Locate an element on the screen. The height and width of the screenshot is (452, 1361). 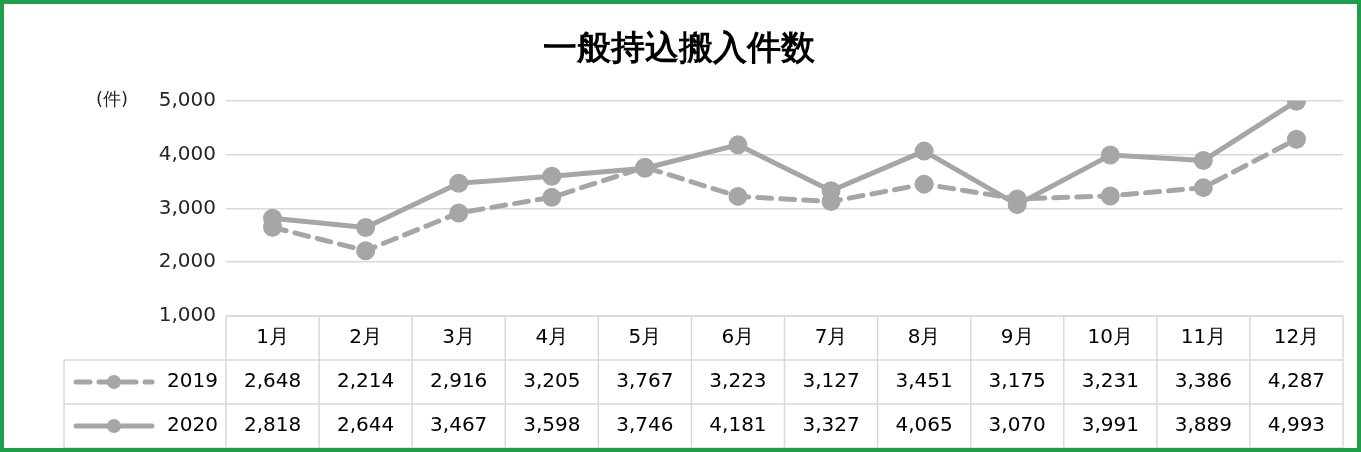
x-tick-label: 2月 is located at coordinates (365, 336).